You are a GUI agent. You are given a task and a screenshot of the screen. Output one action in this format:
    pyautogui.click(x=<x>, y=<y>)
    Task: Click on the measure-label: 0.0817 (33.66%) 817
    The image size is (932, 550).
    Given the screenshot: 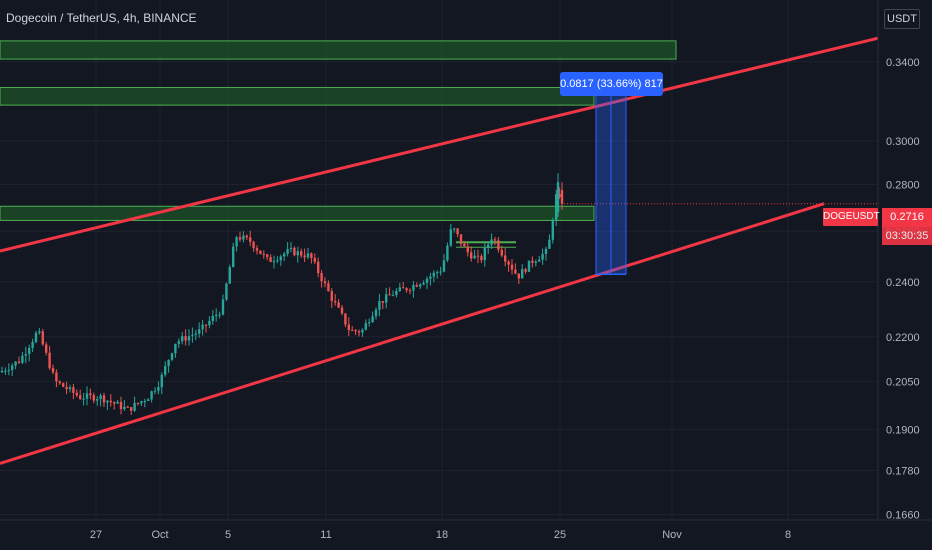 What is the action you would take?
    pyautogui.click(x=611, y=84)
    